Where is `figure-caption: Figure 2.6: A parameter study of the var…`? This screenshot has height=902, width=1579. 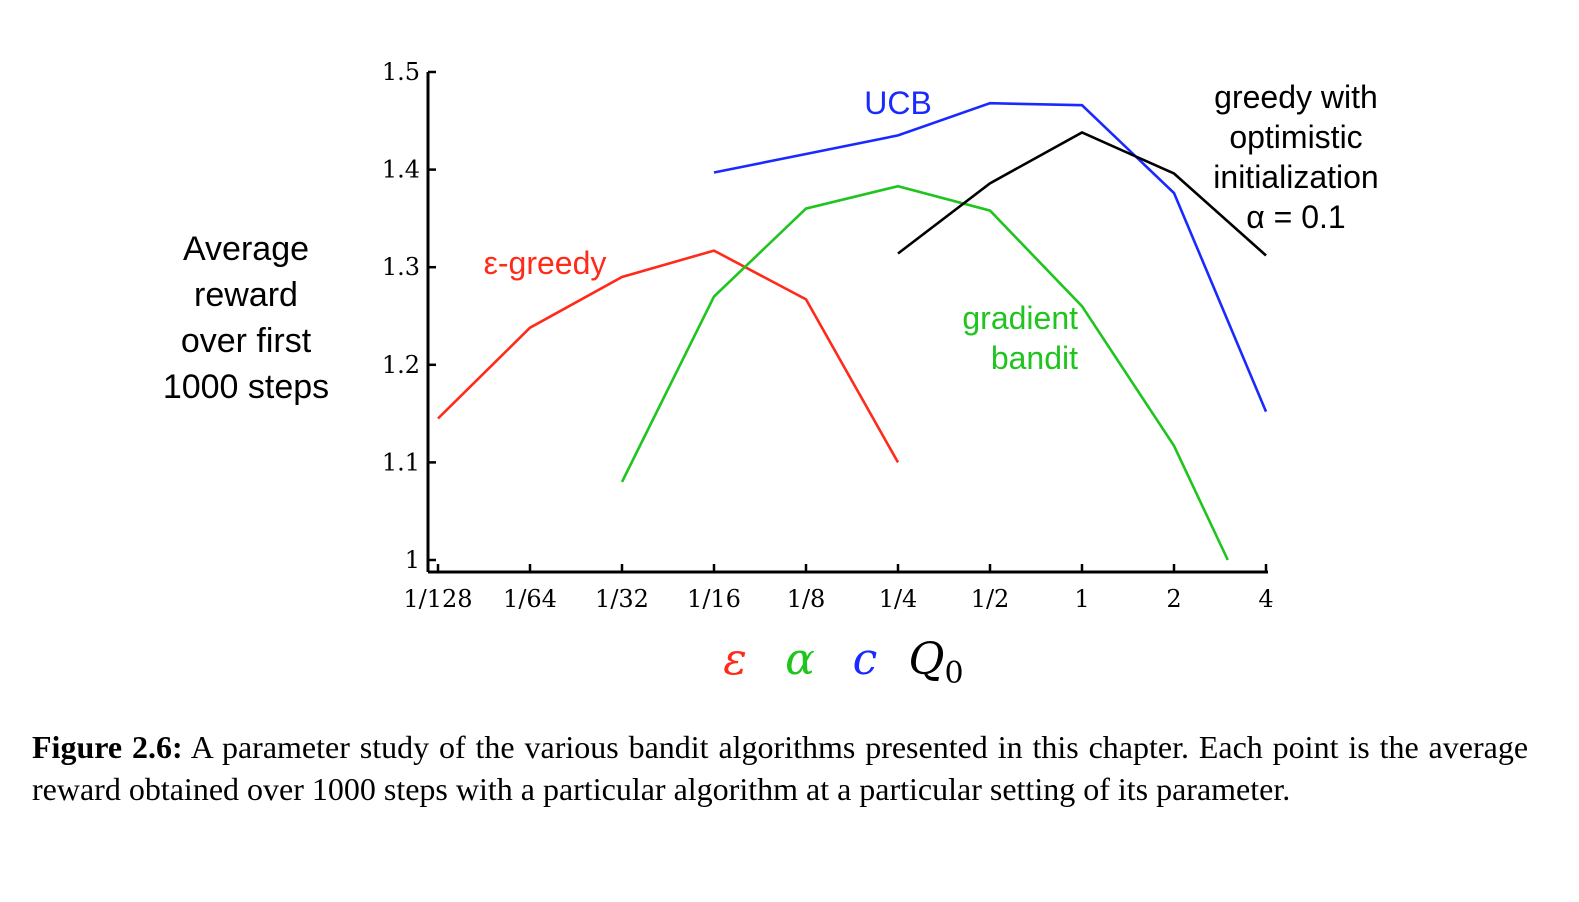
figure-caption: Figure 2.6: A parameter study of the var… is located at coordinates (780, 768).